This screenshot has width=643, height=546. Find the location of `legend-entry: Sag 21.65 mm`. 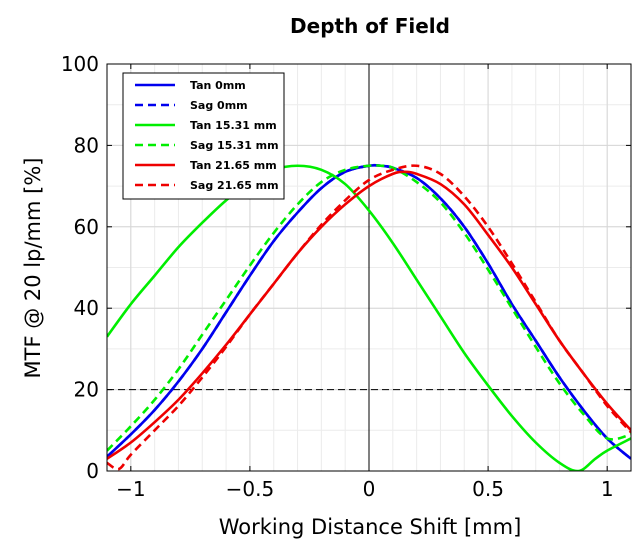

legend-entry: Sag 21.65 mm is located at coordinates (234, 185).